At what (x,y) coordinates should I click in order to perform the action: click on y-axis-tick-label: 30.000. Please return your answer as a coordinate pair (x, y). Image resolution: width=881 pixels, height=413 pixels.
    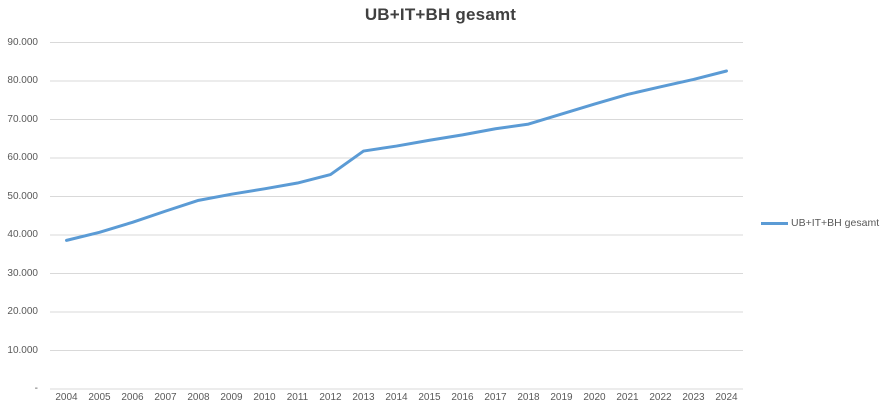
    Looking at the image, I should click on (22, 273).